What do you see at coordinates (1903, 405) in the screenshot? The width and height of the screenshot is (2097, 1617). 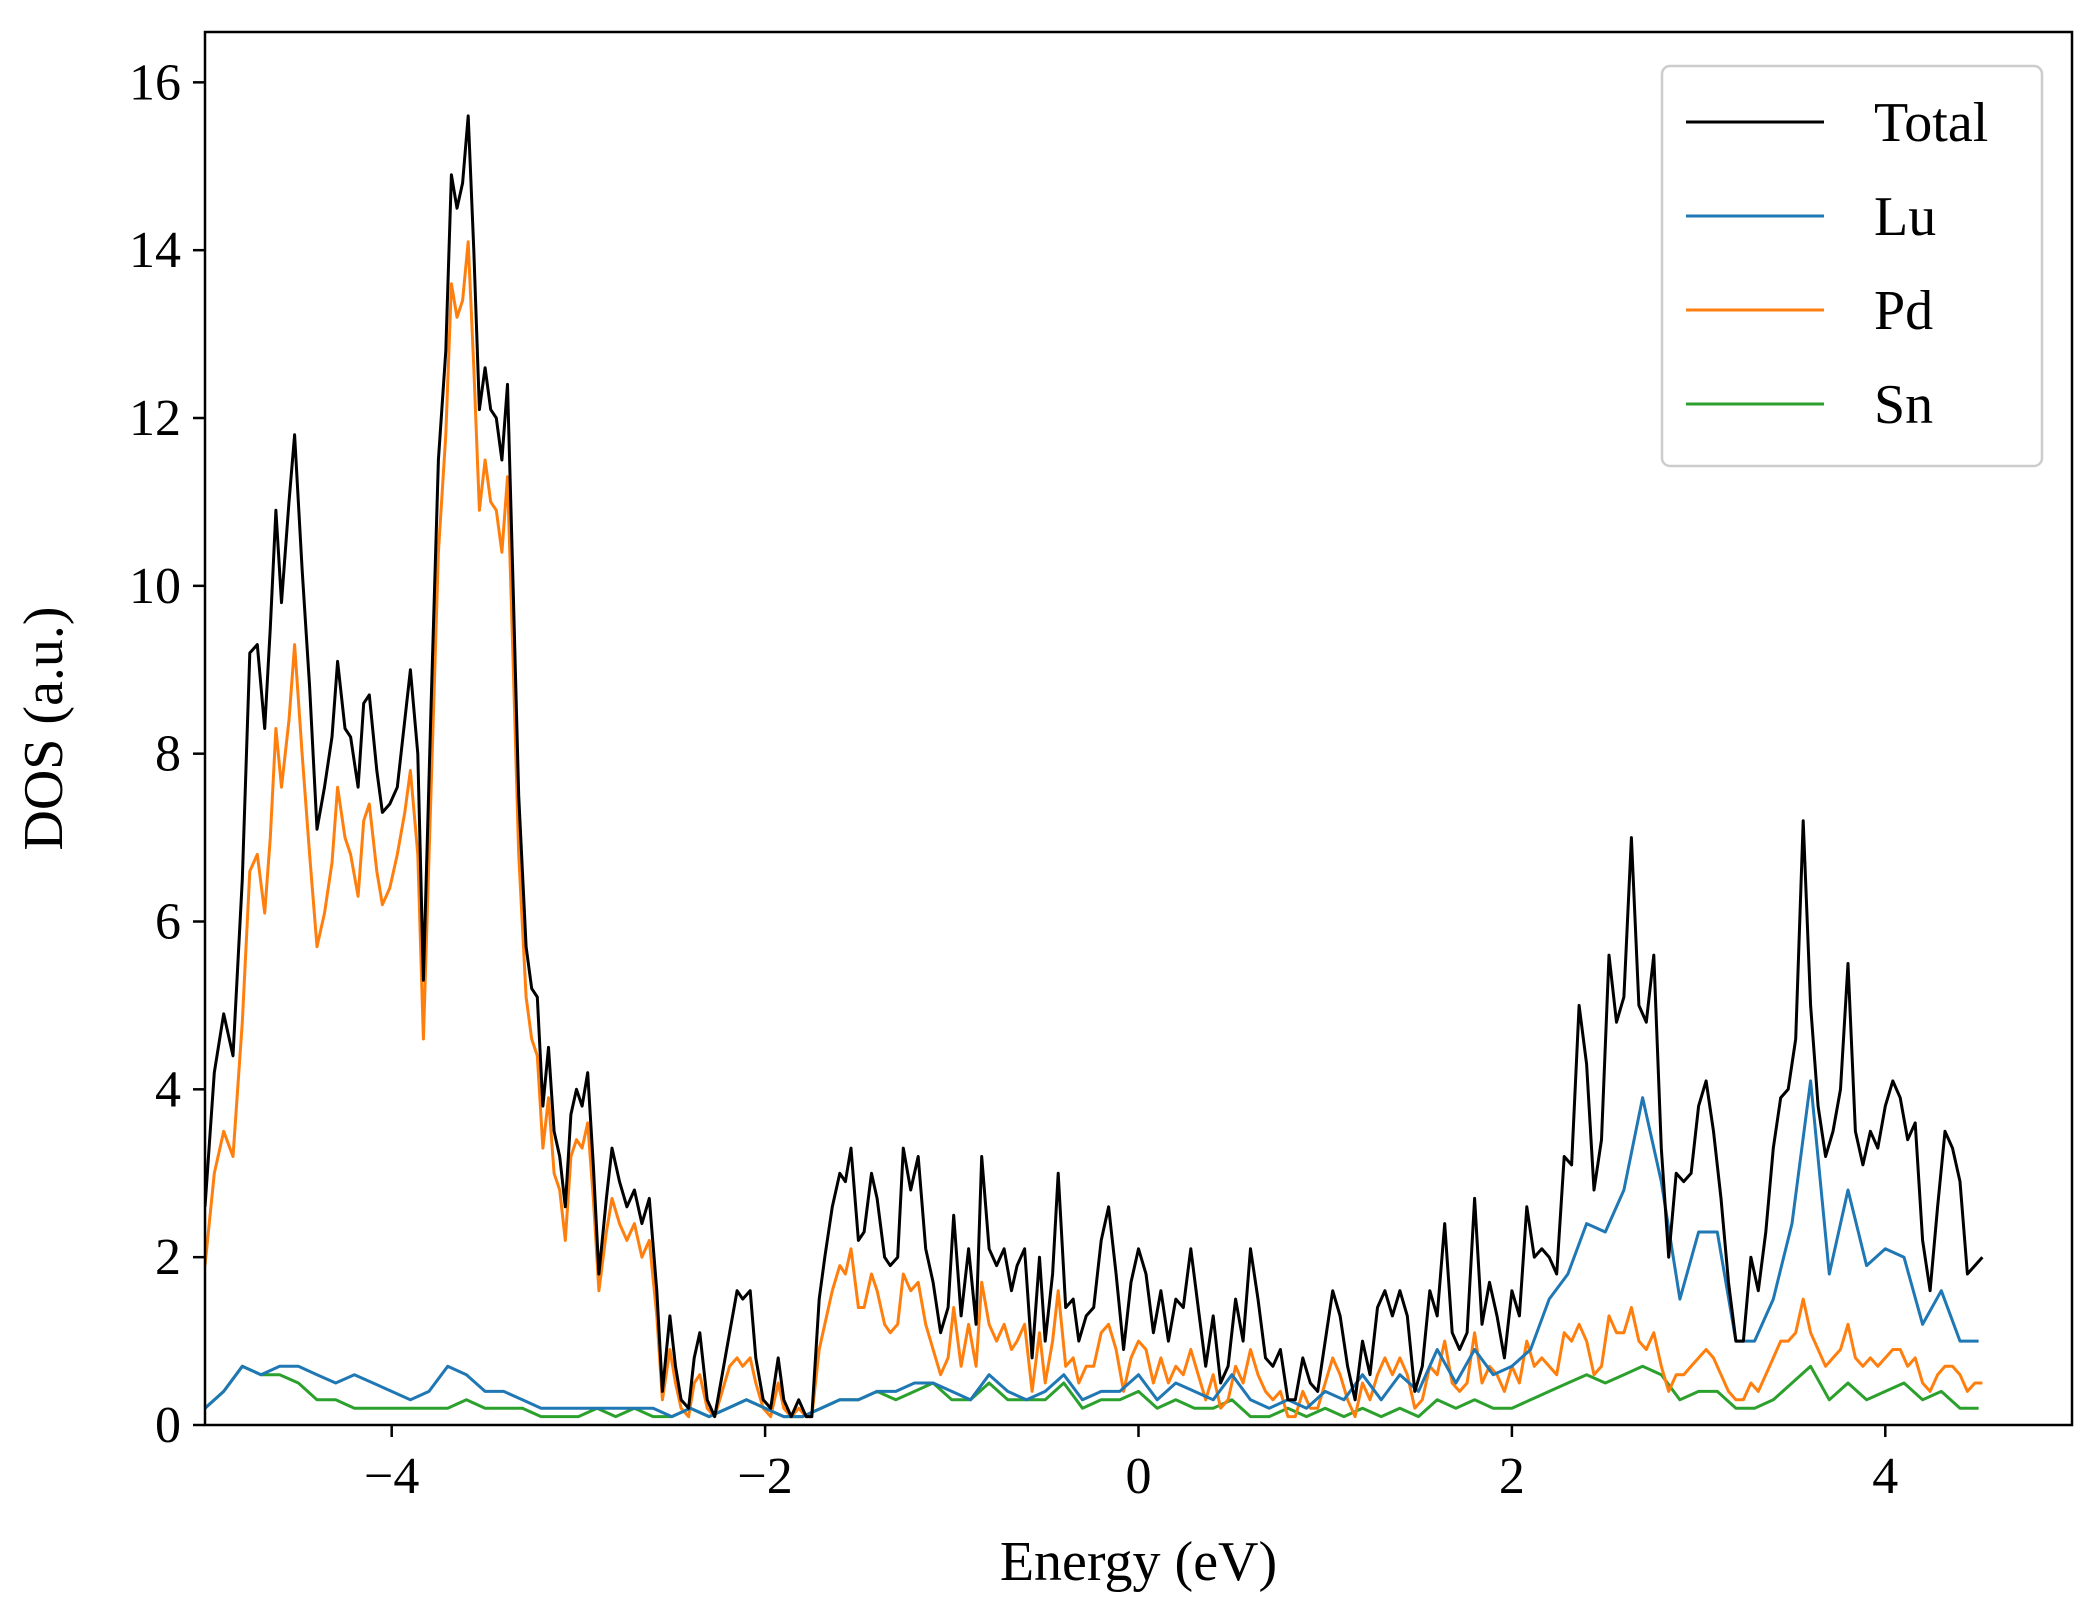 I see `legend-label-sn: Sn` at bounding box center [1903, 405].